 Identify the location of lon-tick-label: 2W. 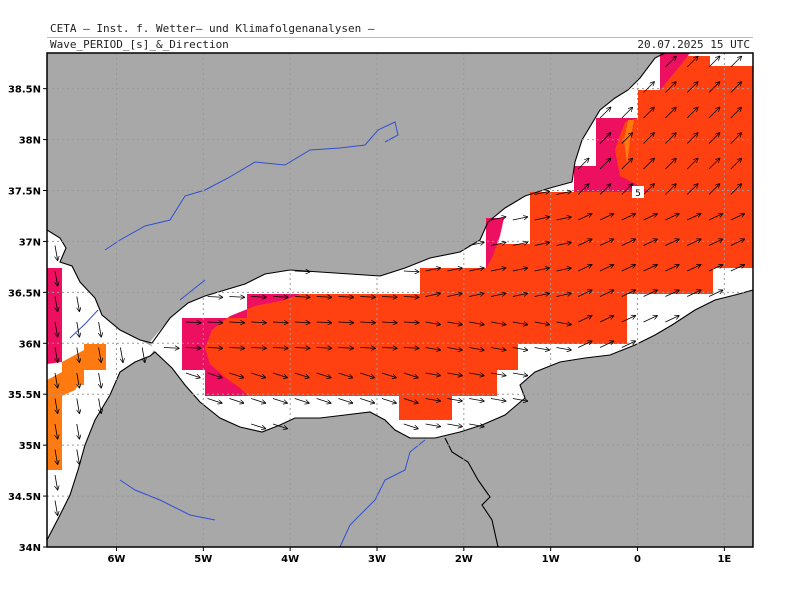
(464, 559).